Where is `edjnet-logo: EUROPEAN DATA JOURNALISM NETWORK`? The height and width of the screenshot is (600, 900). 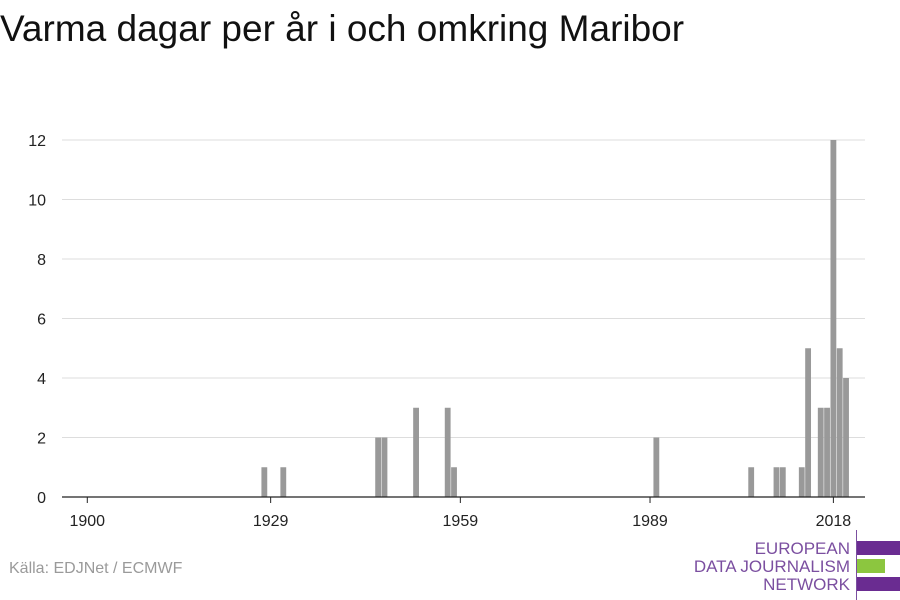
edjnet-logo: EUROPEAN DATA JOURNALISM NETWORK is located at coordinates (797, 565).